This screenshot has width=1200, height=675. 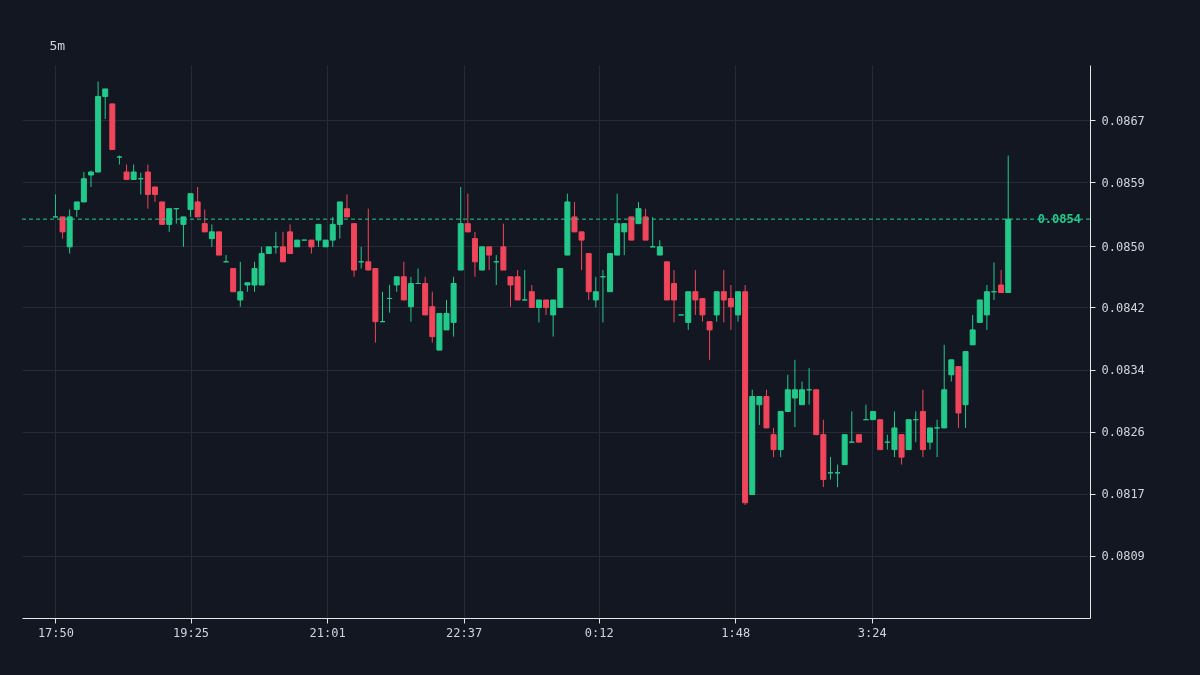 I want to click on y-tick-label: 0.0850, so click(x=1123, y=246).